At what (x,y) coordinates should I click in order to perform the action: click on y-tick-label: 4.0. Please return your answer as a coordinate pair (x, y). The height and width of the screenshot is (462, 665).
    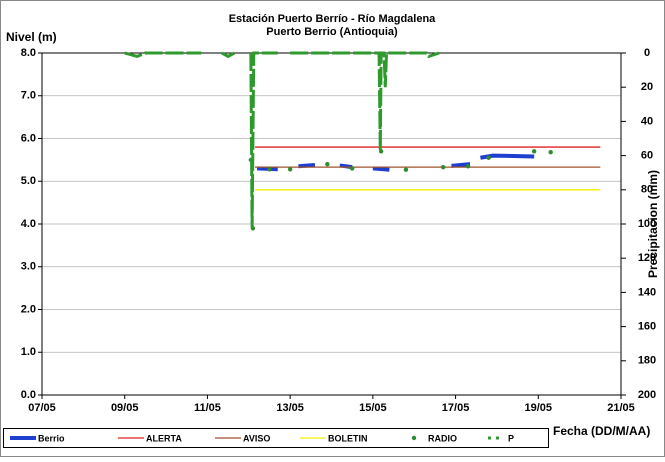
    Looking at the image, I should click on (28, 224).